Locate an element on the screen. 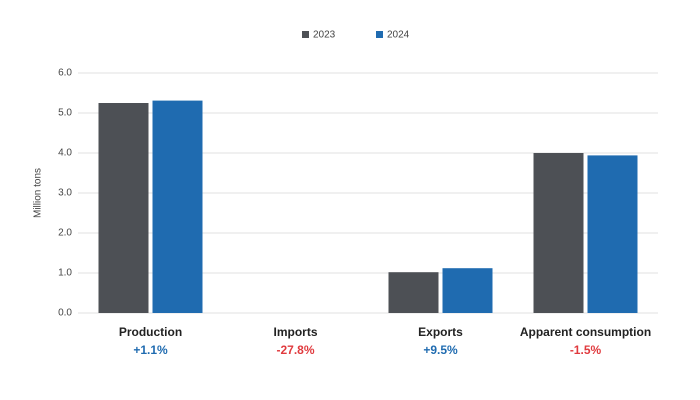 This screenshot has height=400, width=700. y-tick-label: 3.0 is located at coordinates (65, 193).